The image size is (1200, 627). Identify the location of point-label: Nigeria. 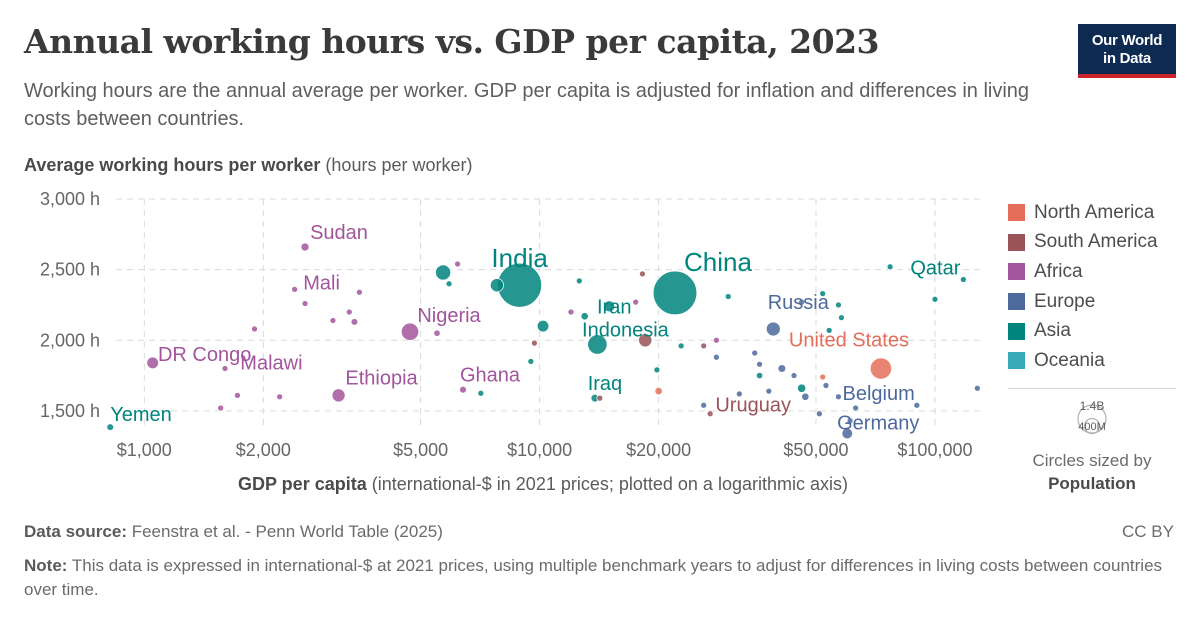
(449, 316).